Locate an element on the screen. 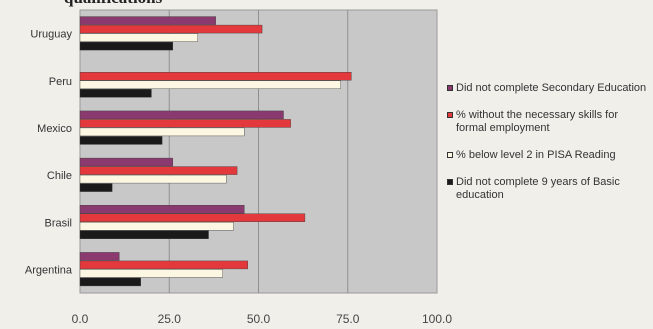 This screenshot has width=653, height=329. legend-label: Did not complete Secondary Education is located at coordinates (551, 88).